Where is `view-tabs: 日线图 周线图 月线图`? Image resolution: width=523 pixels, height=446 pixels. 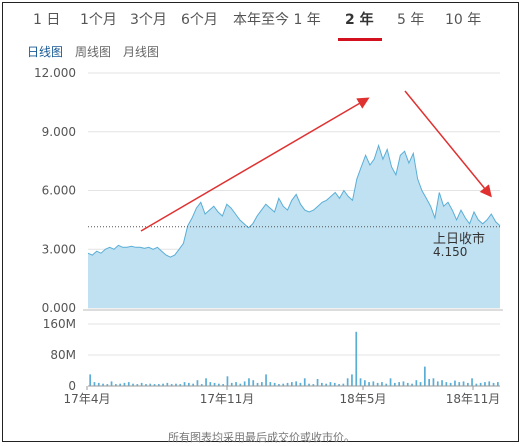 view-tabs: 日线图 周线图 月线图 is located at coordinates (260, 52).